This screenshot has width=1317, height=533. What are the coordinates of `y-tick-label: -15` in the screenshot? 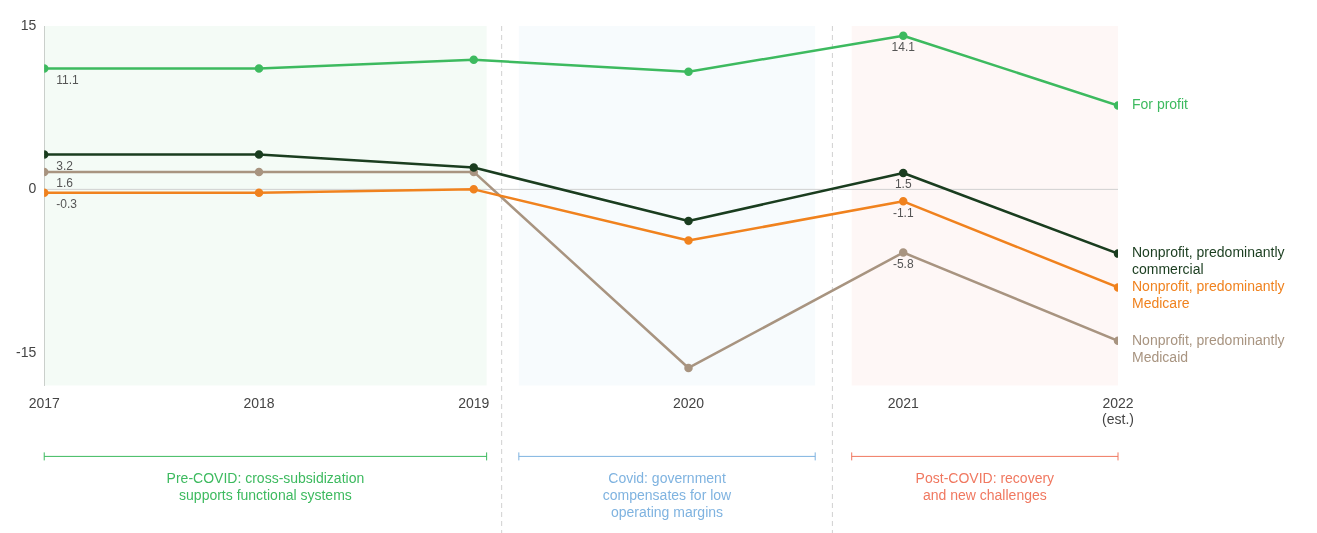 It's located at (26, 351).